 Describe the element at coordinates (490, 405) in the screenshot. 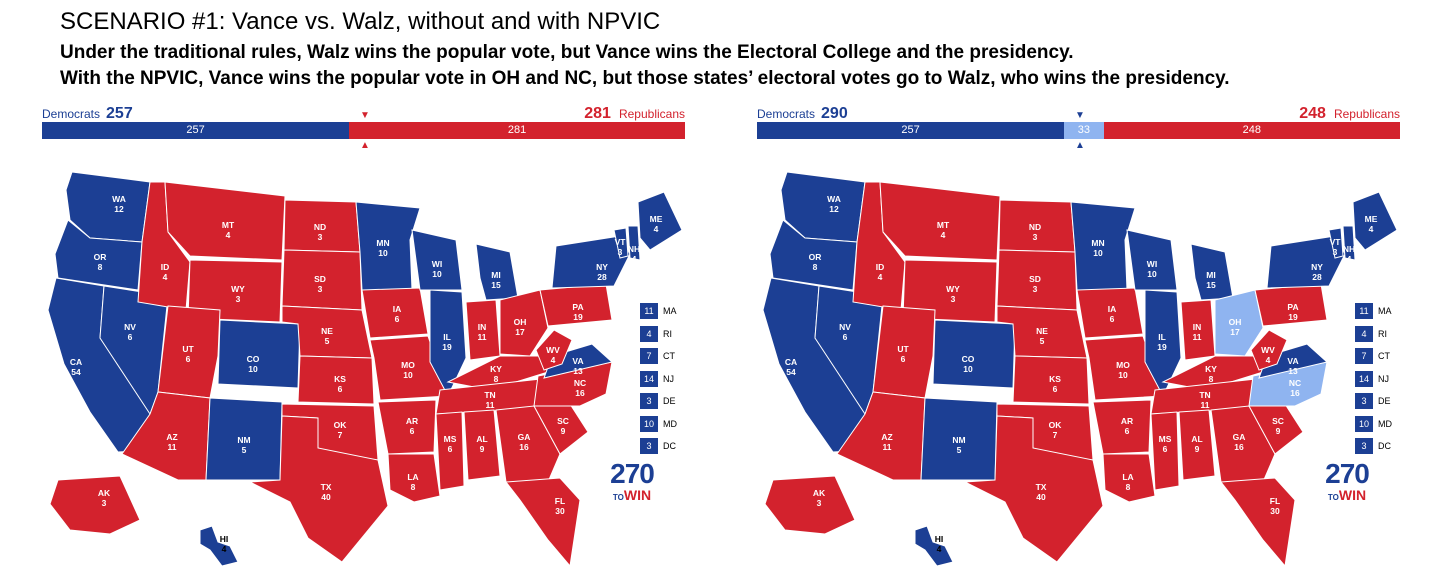

I see `state-ev-label: 11` at that location.